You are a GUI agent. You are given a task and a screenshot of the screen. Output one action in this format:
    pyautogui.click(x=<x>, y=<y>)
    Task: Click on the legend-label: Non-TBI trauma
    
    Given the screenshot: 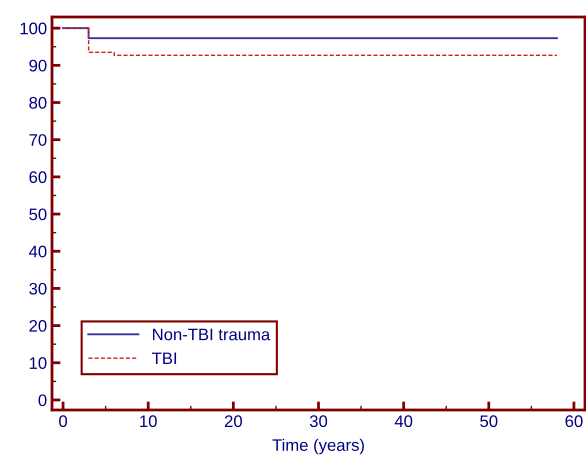 What is the action you would take?
    pyautogui.click(x=211, y=334)
    